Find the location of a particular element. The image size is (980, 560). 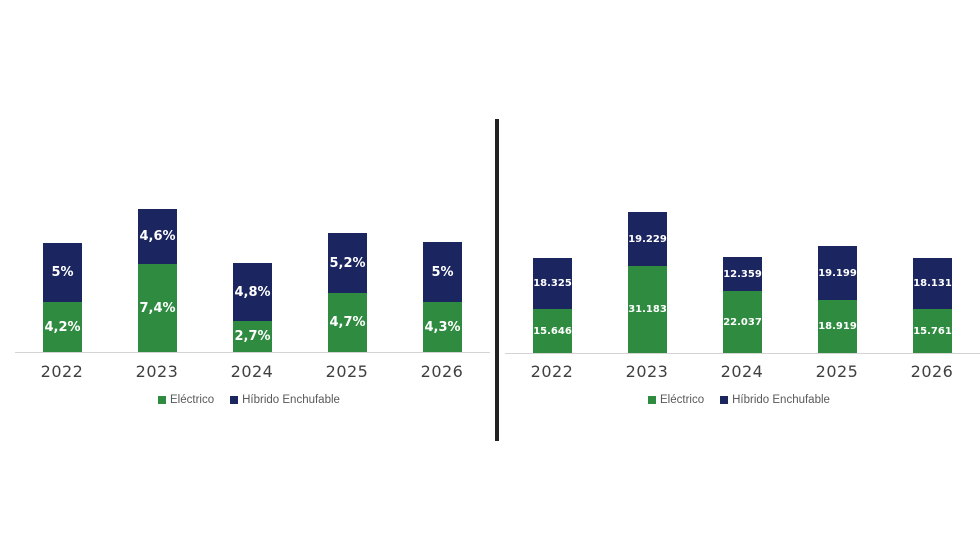

segment-hibrido: 19.199 is located at coordinates (837, 273).